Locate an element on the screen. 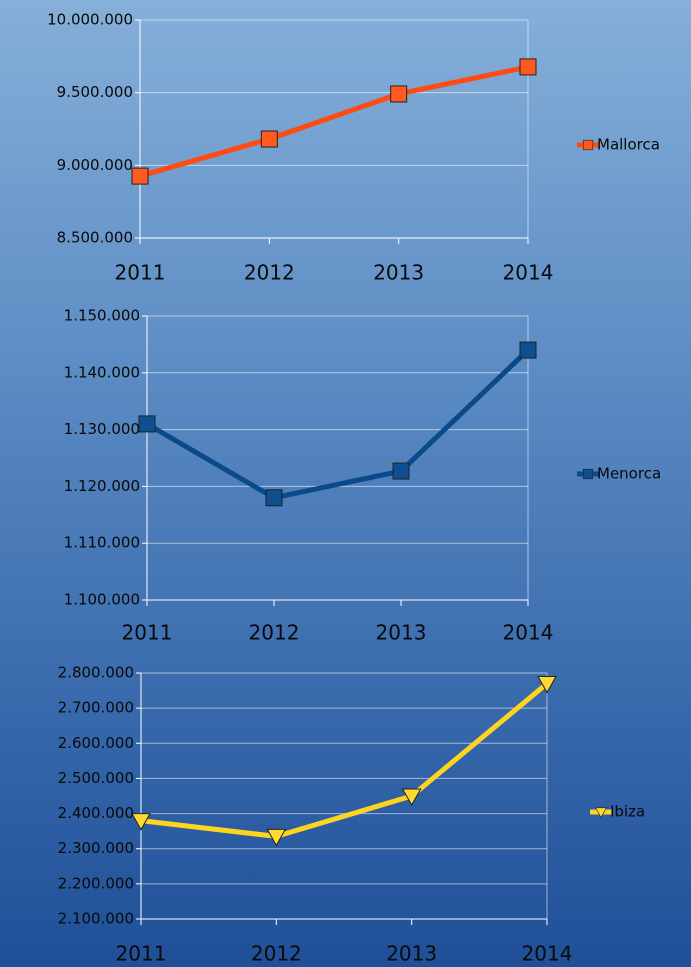  y-tick-label: 10.000.000 is located at coordinates (90, 20).